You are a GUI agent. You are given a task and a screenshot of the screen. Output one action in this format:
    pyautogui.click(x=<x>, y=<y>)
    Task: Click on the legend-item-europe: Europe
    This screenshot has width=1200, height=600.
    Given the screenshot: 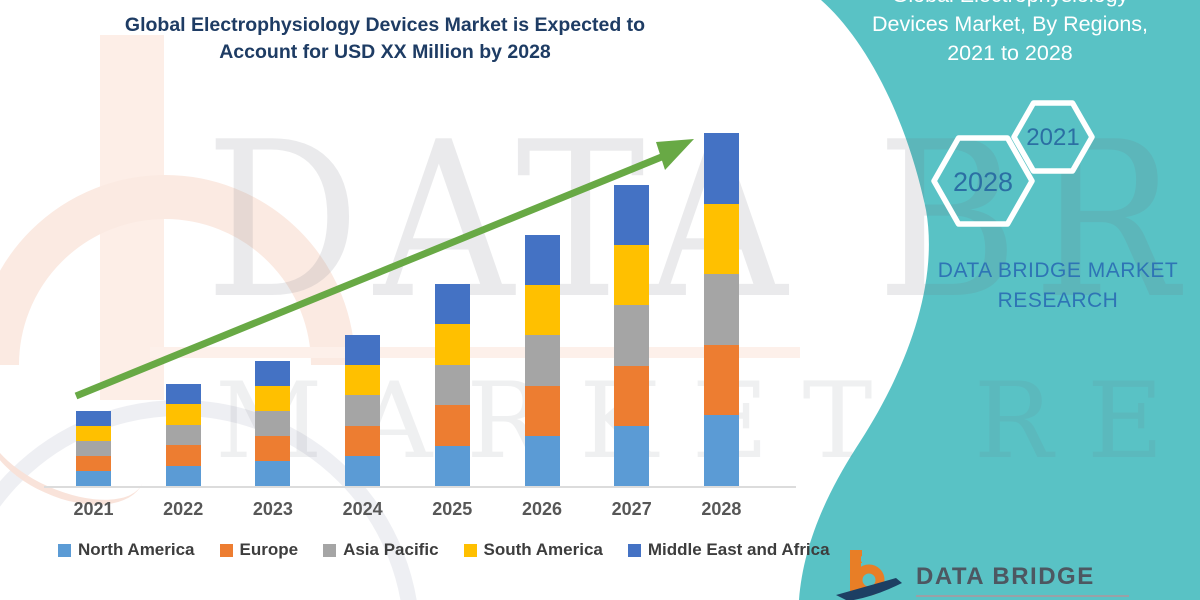 What is the action you would take?
    pyautogui.click(x=259, y=550)
    